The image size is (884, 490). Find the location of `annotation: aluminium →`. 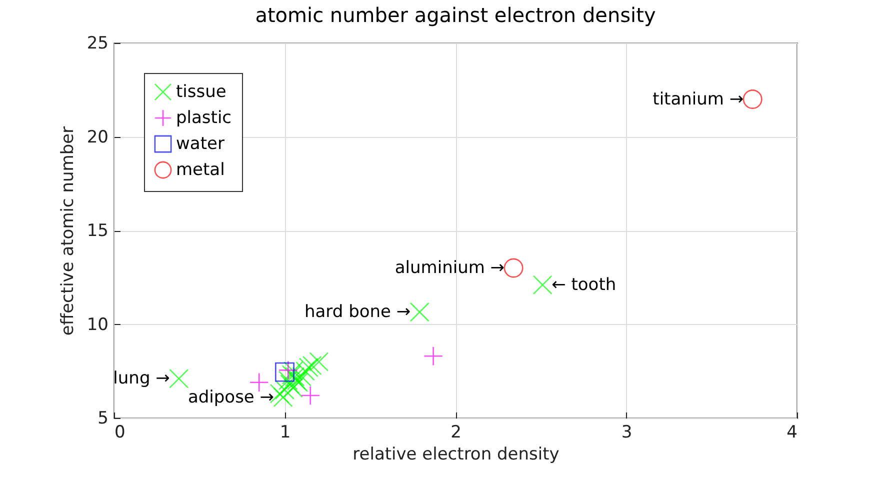

annotation: aluminium → is located at coordinates (449, 268).